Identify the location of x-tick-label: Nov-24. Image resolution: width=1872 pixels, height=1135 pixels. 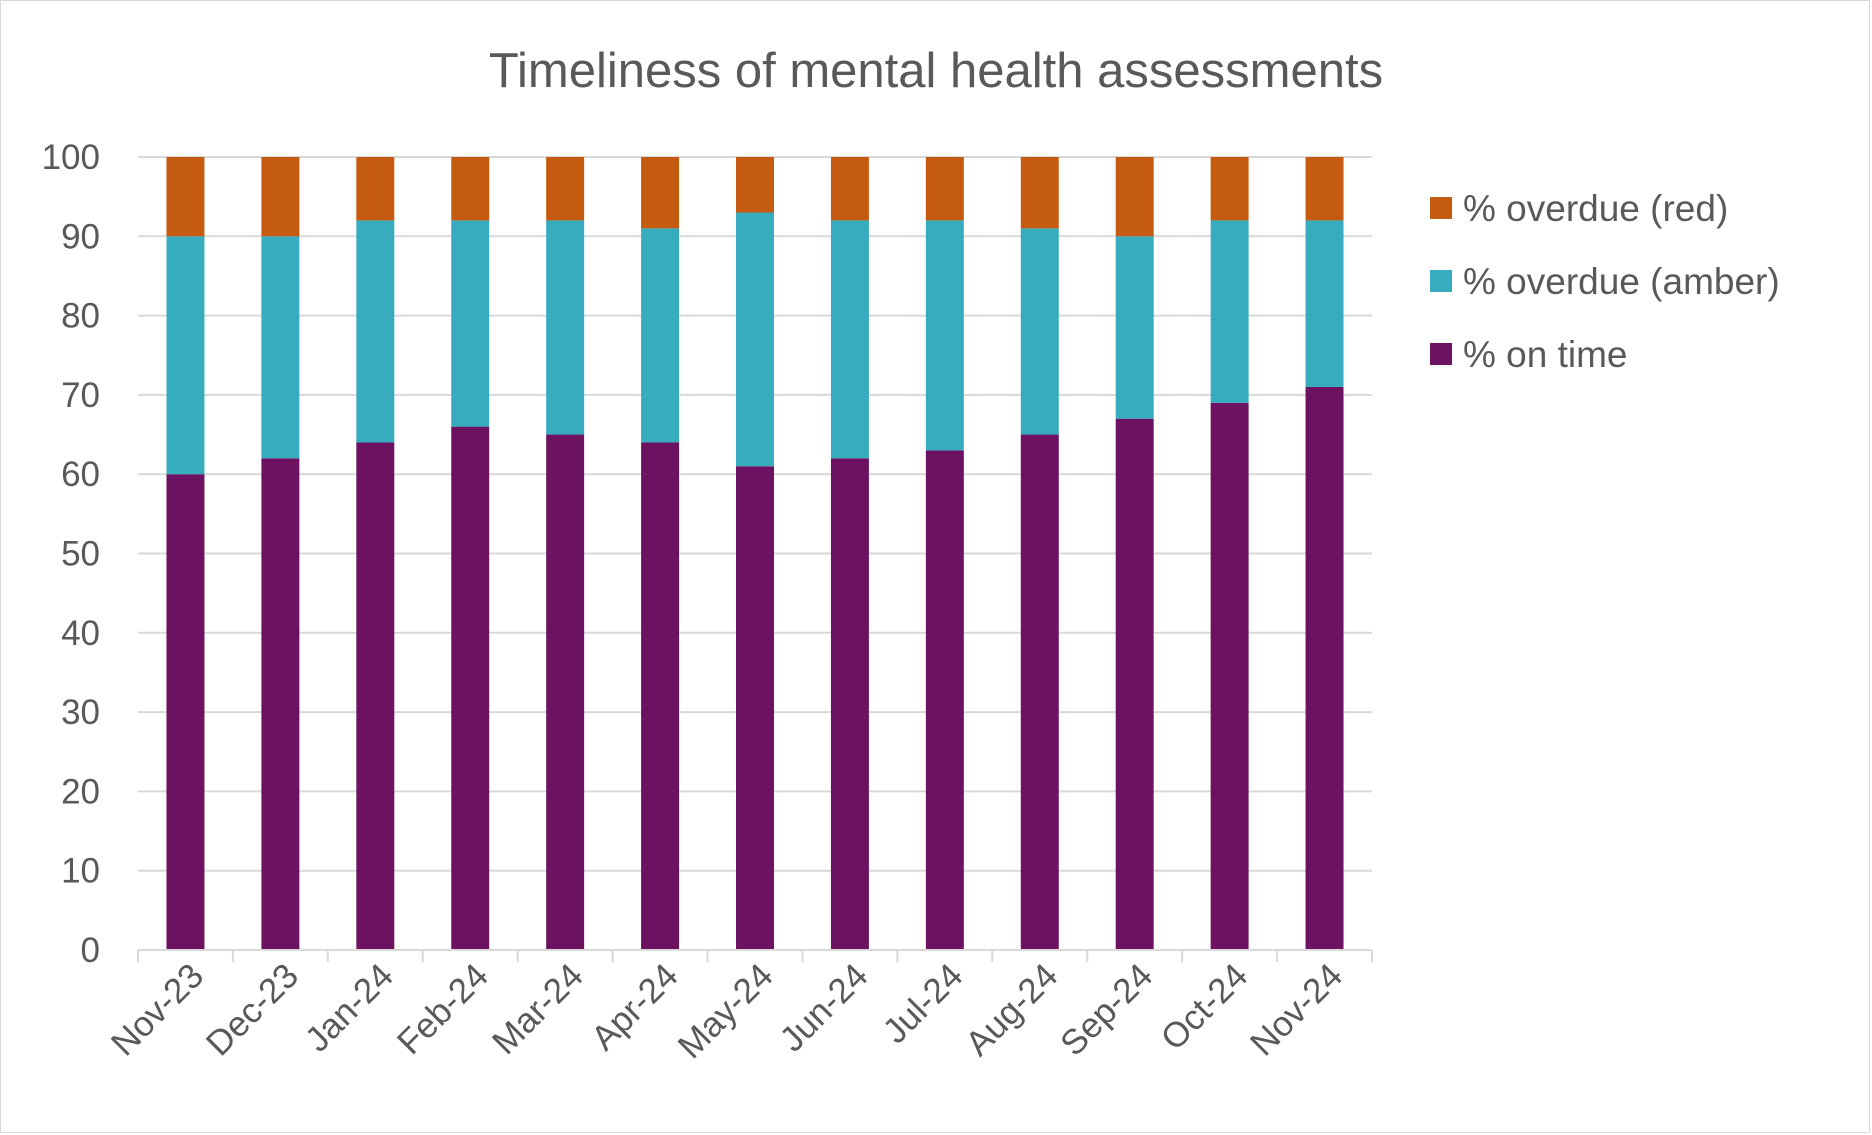
(1296, 1009).